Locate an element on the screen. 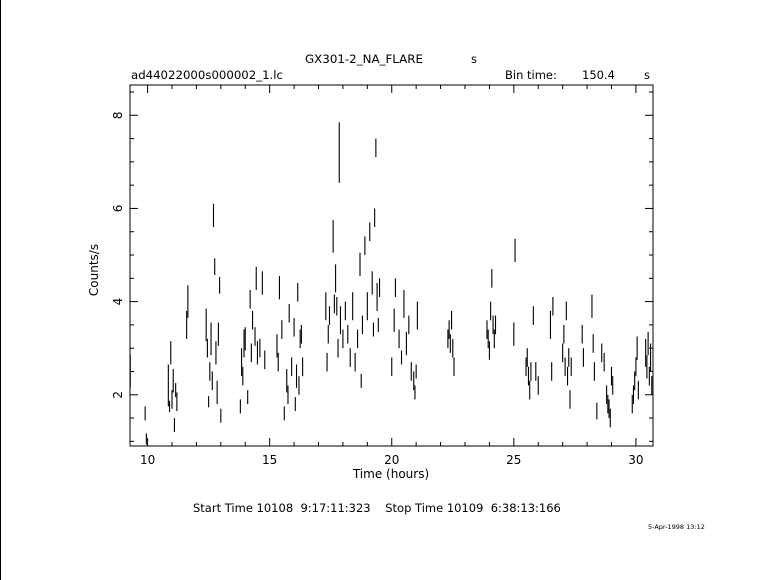 The width and height of the screenshot is (781, 580). y-axis-label: Counts/s is located at coordinates (94, 270).